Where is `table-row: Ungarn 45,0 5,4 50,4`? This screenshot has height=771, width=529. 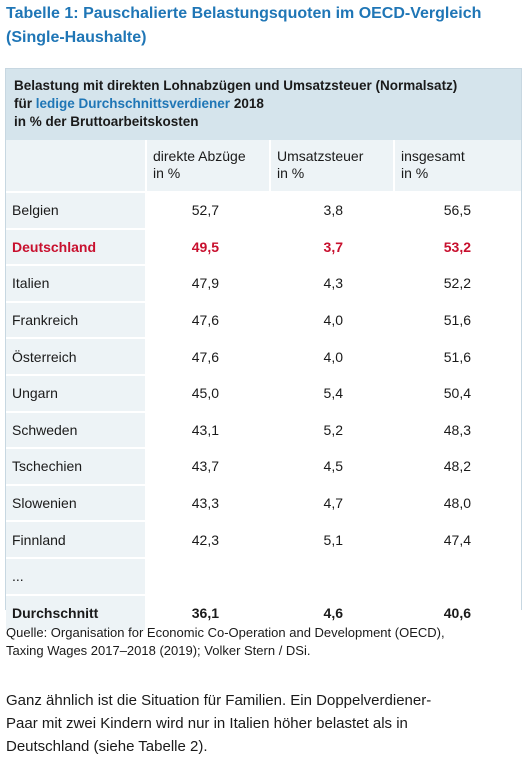
table-row: Ungarn 45,0 5,4 50,4 is located at coordinates (263, 393).